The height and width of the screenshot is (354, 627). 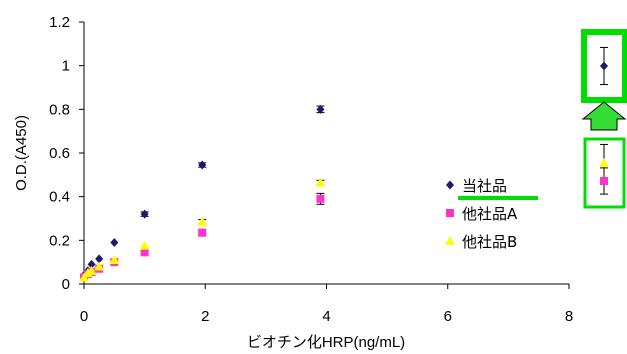 What do you see at coordinates (205, 316) in the screenshot?
I see `x-tick-label: 2` at bounding box center [205, 316].